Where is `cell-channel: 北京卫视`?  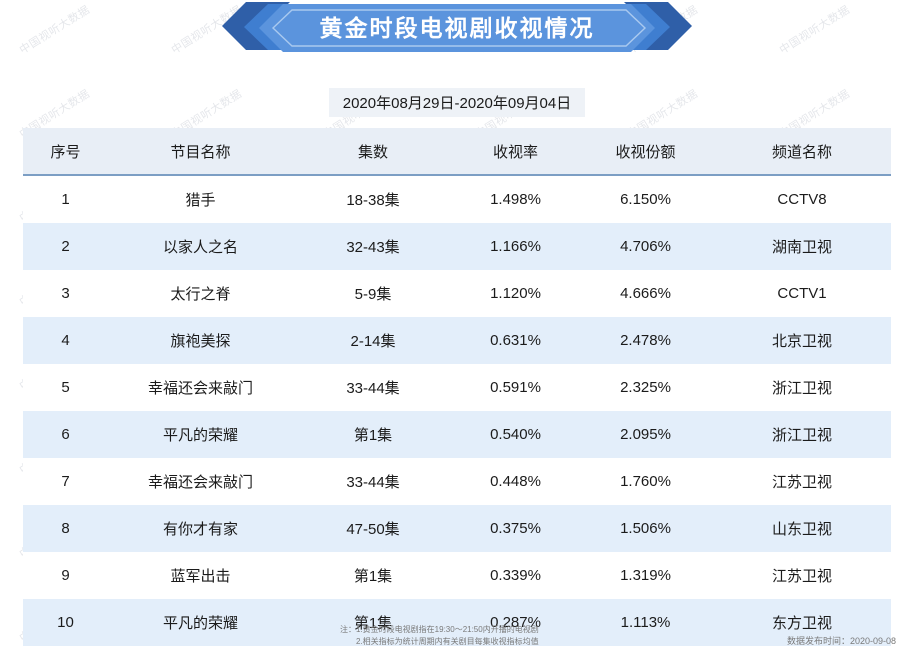
cell-channel: 北京卫视 is located at coordinates (802, 340).